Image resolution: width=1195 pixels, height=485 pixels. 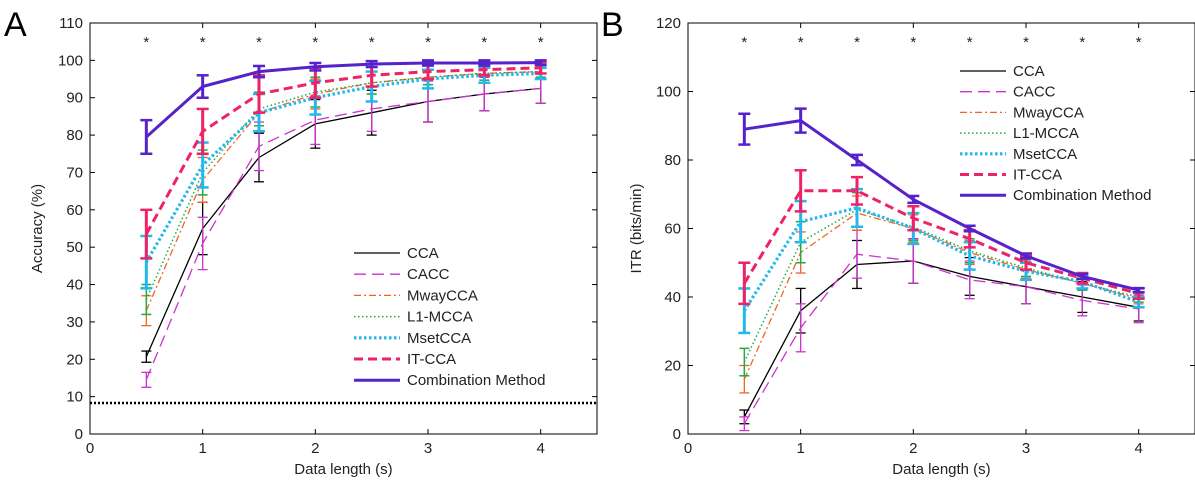 What do you see at coordinates (668, 23) in the screenshot?
I see `y-tick-label: 120` at bounding box center [668, 23].